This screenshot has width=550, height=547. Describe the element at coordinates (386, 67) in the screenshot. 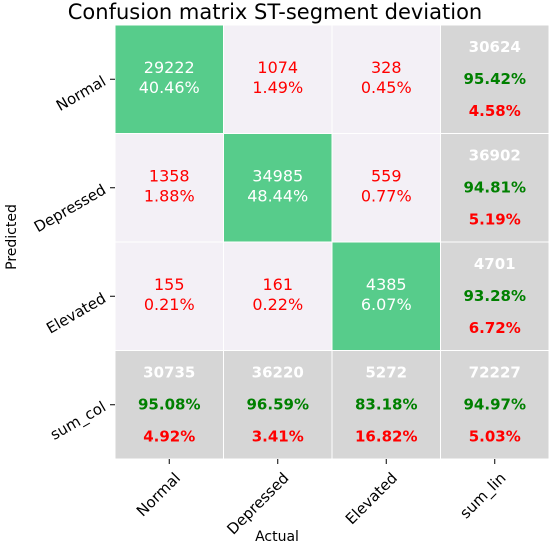

I see `cell-count-label: 328` at that location.